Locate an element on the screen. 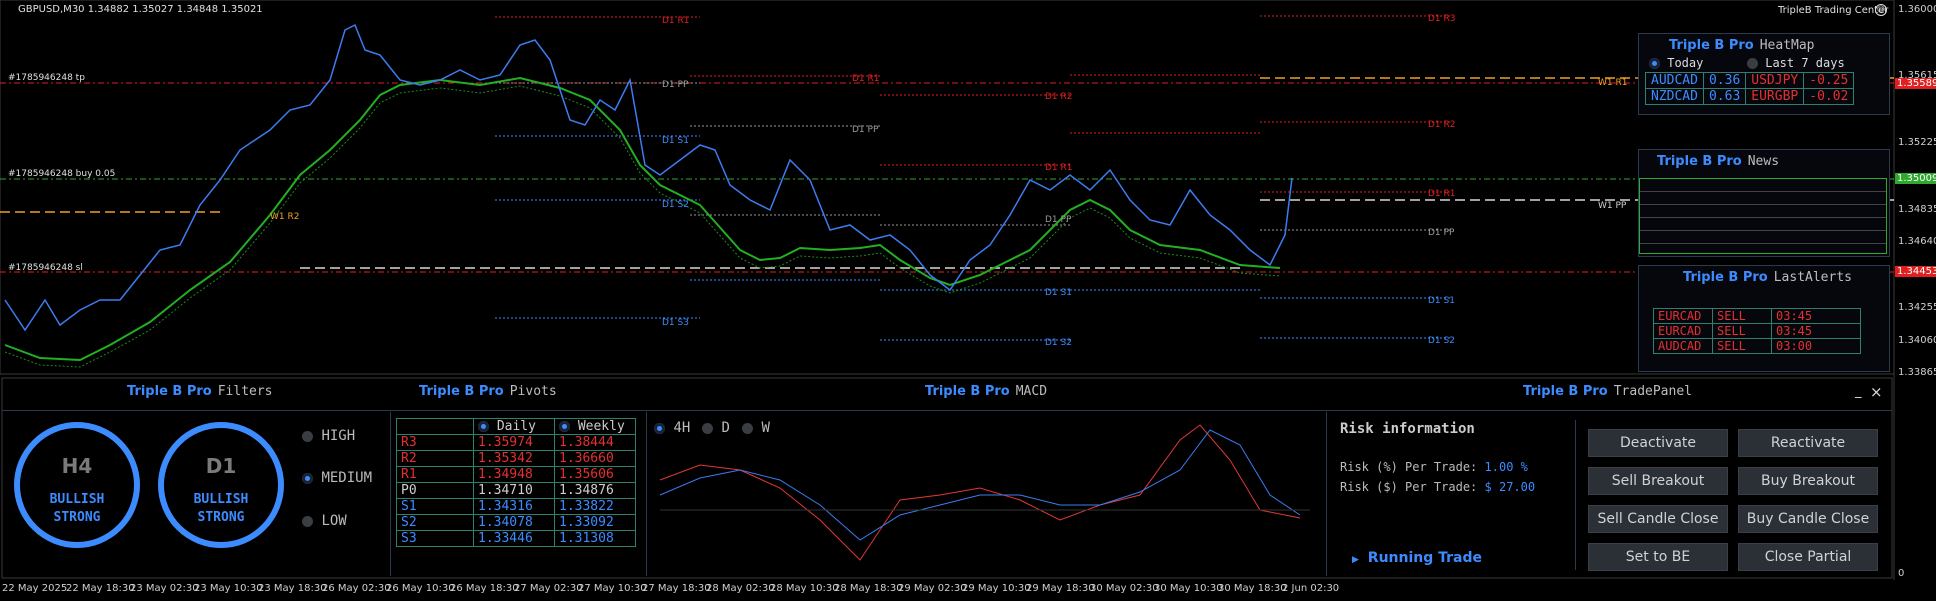 Image resolution: width=1936 pixels, height=601 pixels. price-tick: 1.35615 is located at coordinates (1917, 75).